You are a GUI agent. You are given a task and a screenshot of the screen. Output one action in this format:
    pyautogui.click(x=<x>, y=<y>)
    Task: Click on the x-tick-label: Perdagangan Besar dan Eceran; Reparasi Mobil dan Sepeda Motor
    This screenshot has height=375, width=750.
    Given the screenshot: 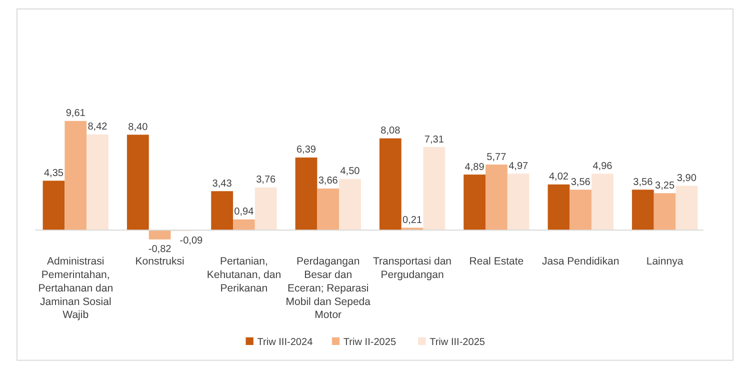 What is the action you would take?
    pyautogui.click(x=328, y=289)
    